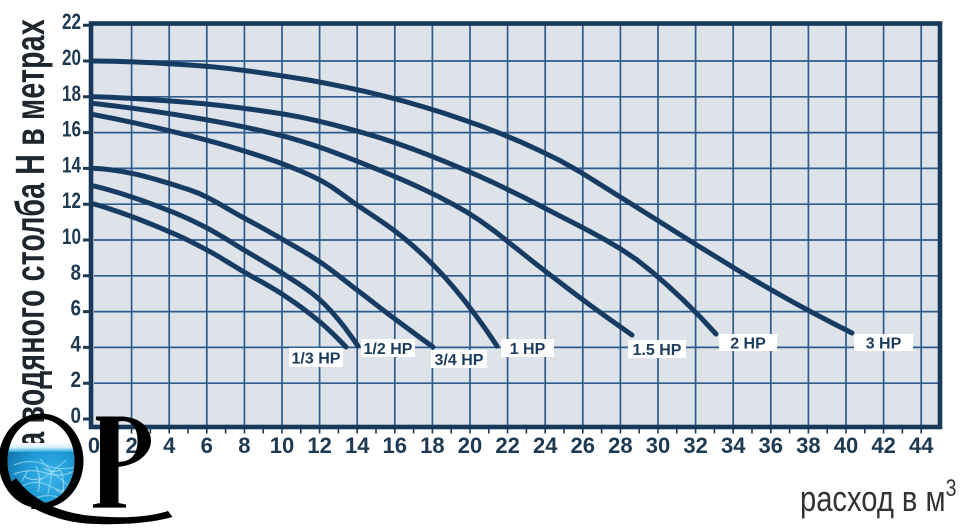  Describe the element at coordinates (846, 445) in the screenshot. I see `svg-text: 40` at that location.